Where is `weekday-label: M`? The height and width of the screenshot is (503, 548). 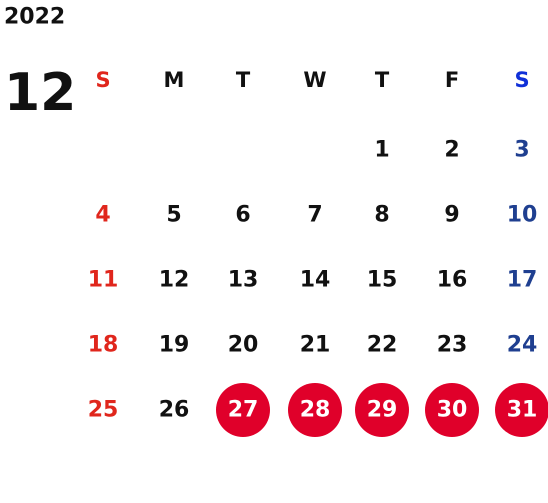
weekday-label: M is located at coordinates (174, 80).